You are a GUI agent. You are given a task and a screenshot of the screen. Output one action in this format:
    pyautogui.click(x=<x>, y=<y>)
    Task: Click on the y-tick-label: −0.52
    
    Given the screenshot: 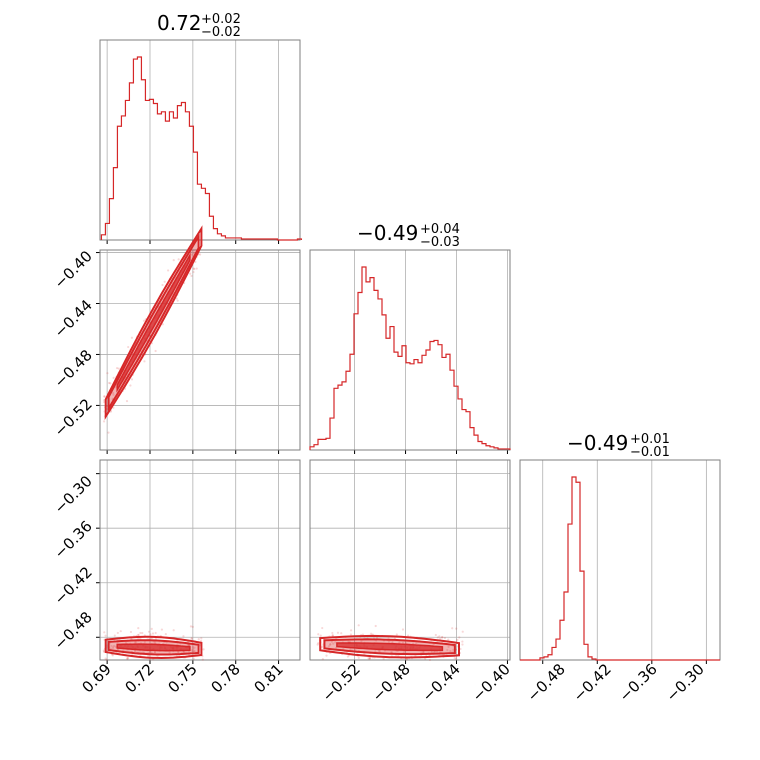 What is the action you would take?
    pyautogui.click(x=73, y=417)
    